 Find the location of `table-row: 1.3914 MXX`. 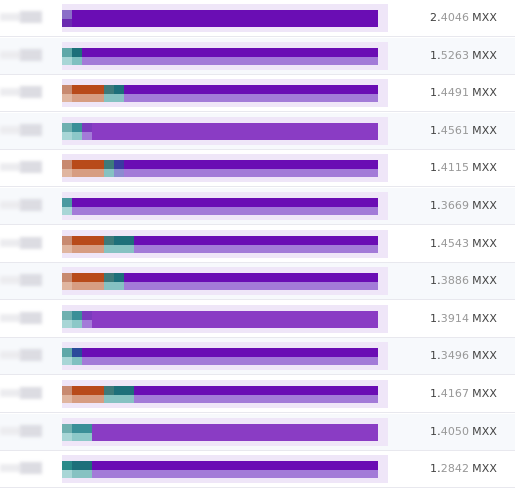

table-row: 1.3914 MXX is located at coordinates (257, 319).